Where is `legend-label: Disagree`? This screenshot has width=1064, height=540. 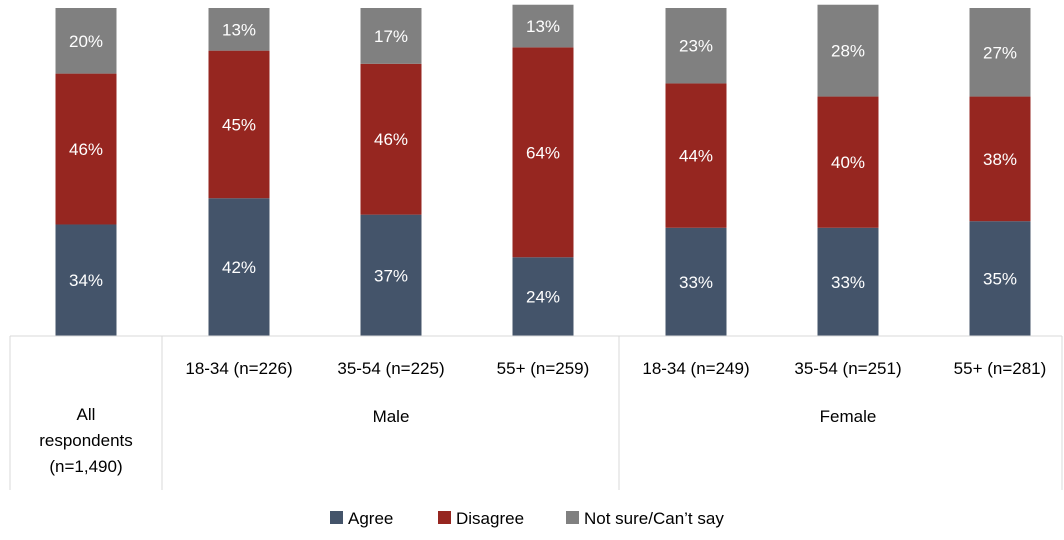 legend-label: Disagree is located at coordinates (490, 518).